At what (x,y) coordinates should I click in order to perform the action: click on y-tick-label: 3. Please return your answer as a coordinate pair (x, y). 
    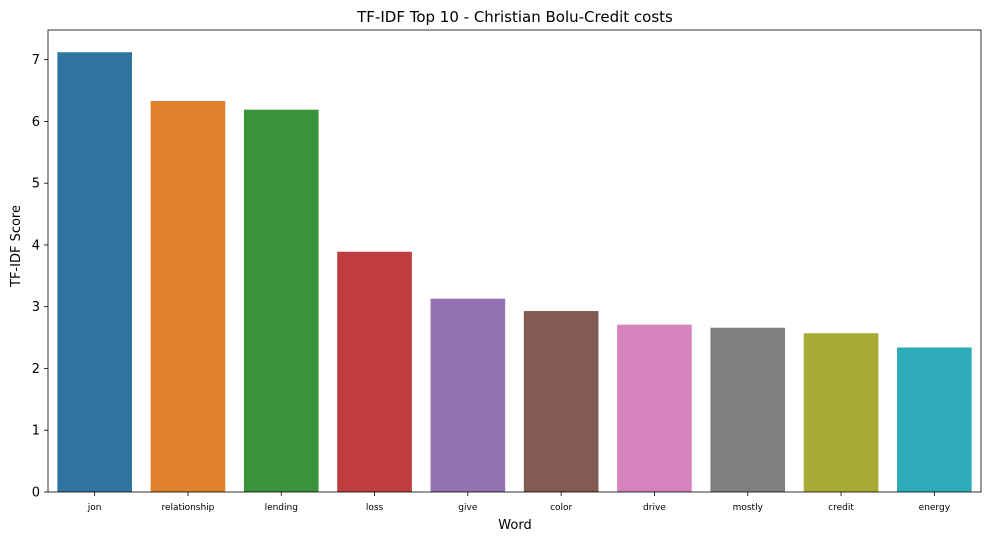
    Looking at the image, I should click on (36, 307).